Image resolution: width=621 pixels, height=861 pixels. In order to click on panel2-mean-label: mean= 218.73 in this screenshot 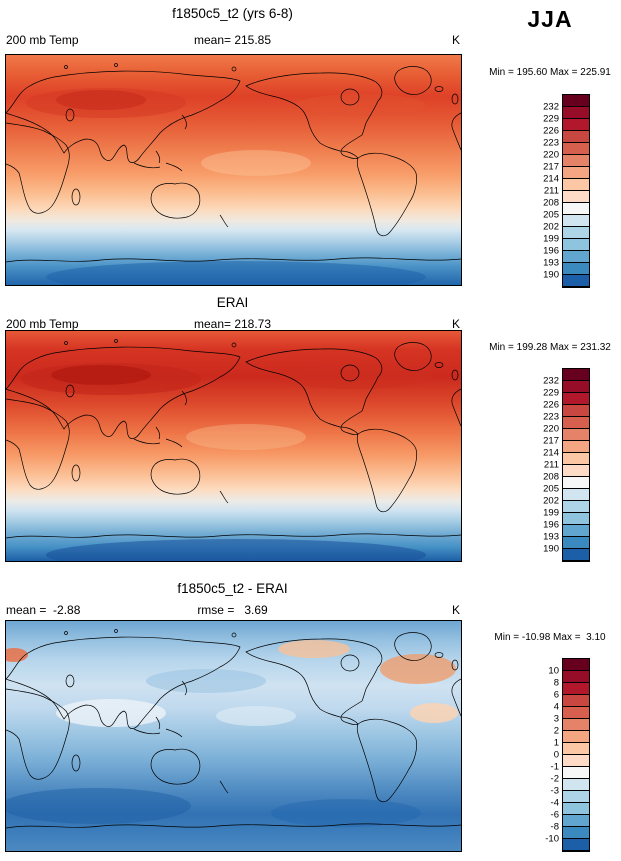, I will do `click(232, 324)`.